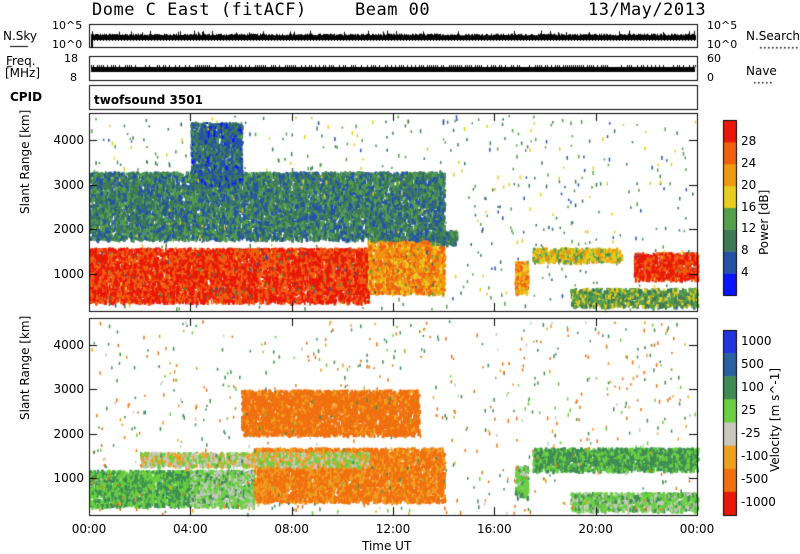  I want to click on x-tick-label-2: 08:00, so click(291, 529).